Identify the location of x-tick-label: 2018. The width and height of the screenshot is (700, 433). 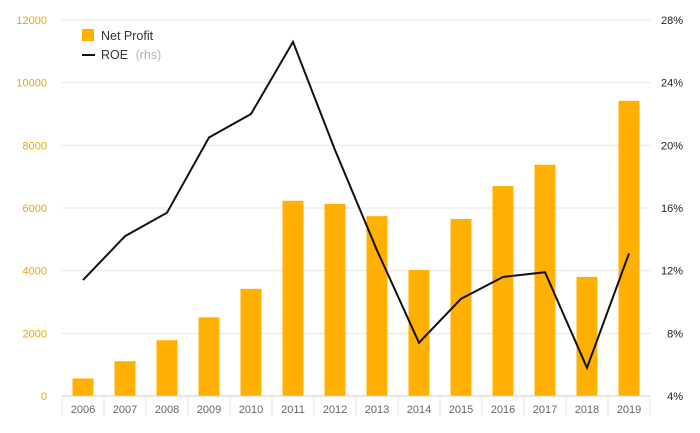
(587, 410).